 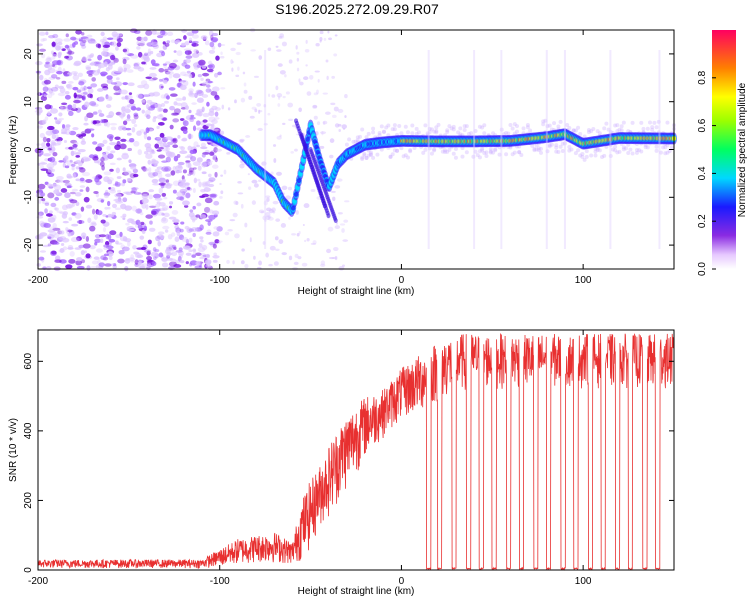 What do you see at coordinates (28, 149) in the screenshot?
I see `spectrogram-ytick-label: 0` at bounding box center [28, 149].